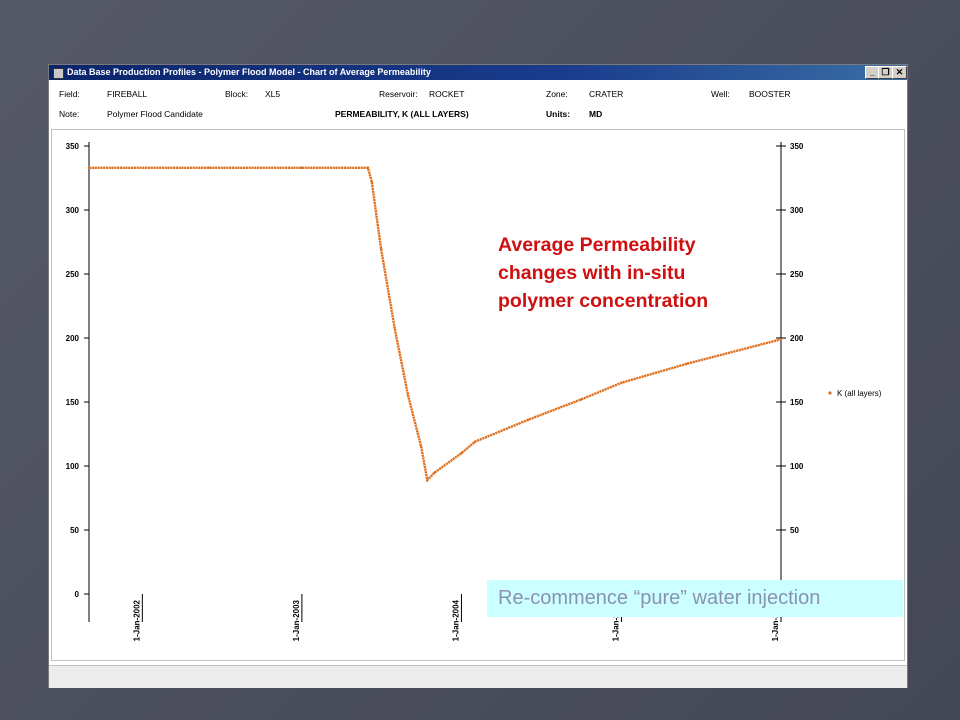 The width and height of the screenshot is (960, 720). I want to click on reservoir-value: ROCKET, so click(447, 94).